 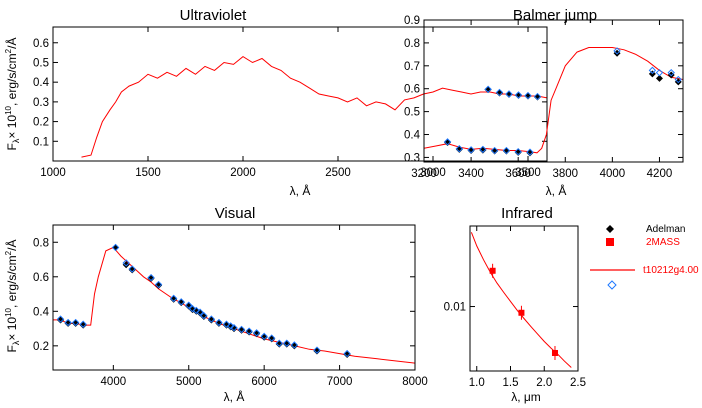 I want to click on panel-title: Infrared, so click(x=527, y=213).